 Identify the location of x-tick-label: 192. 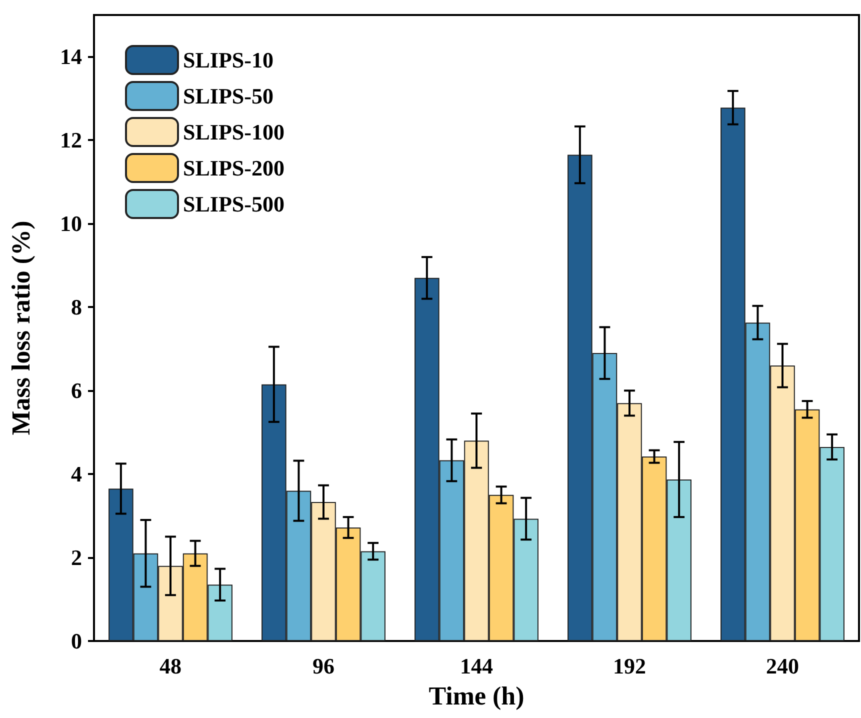
(629, 666).